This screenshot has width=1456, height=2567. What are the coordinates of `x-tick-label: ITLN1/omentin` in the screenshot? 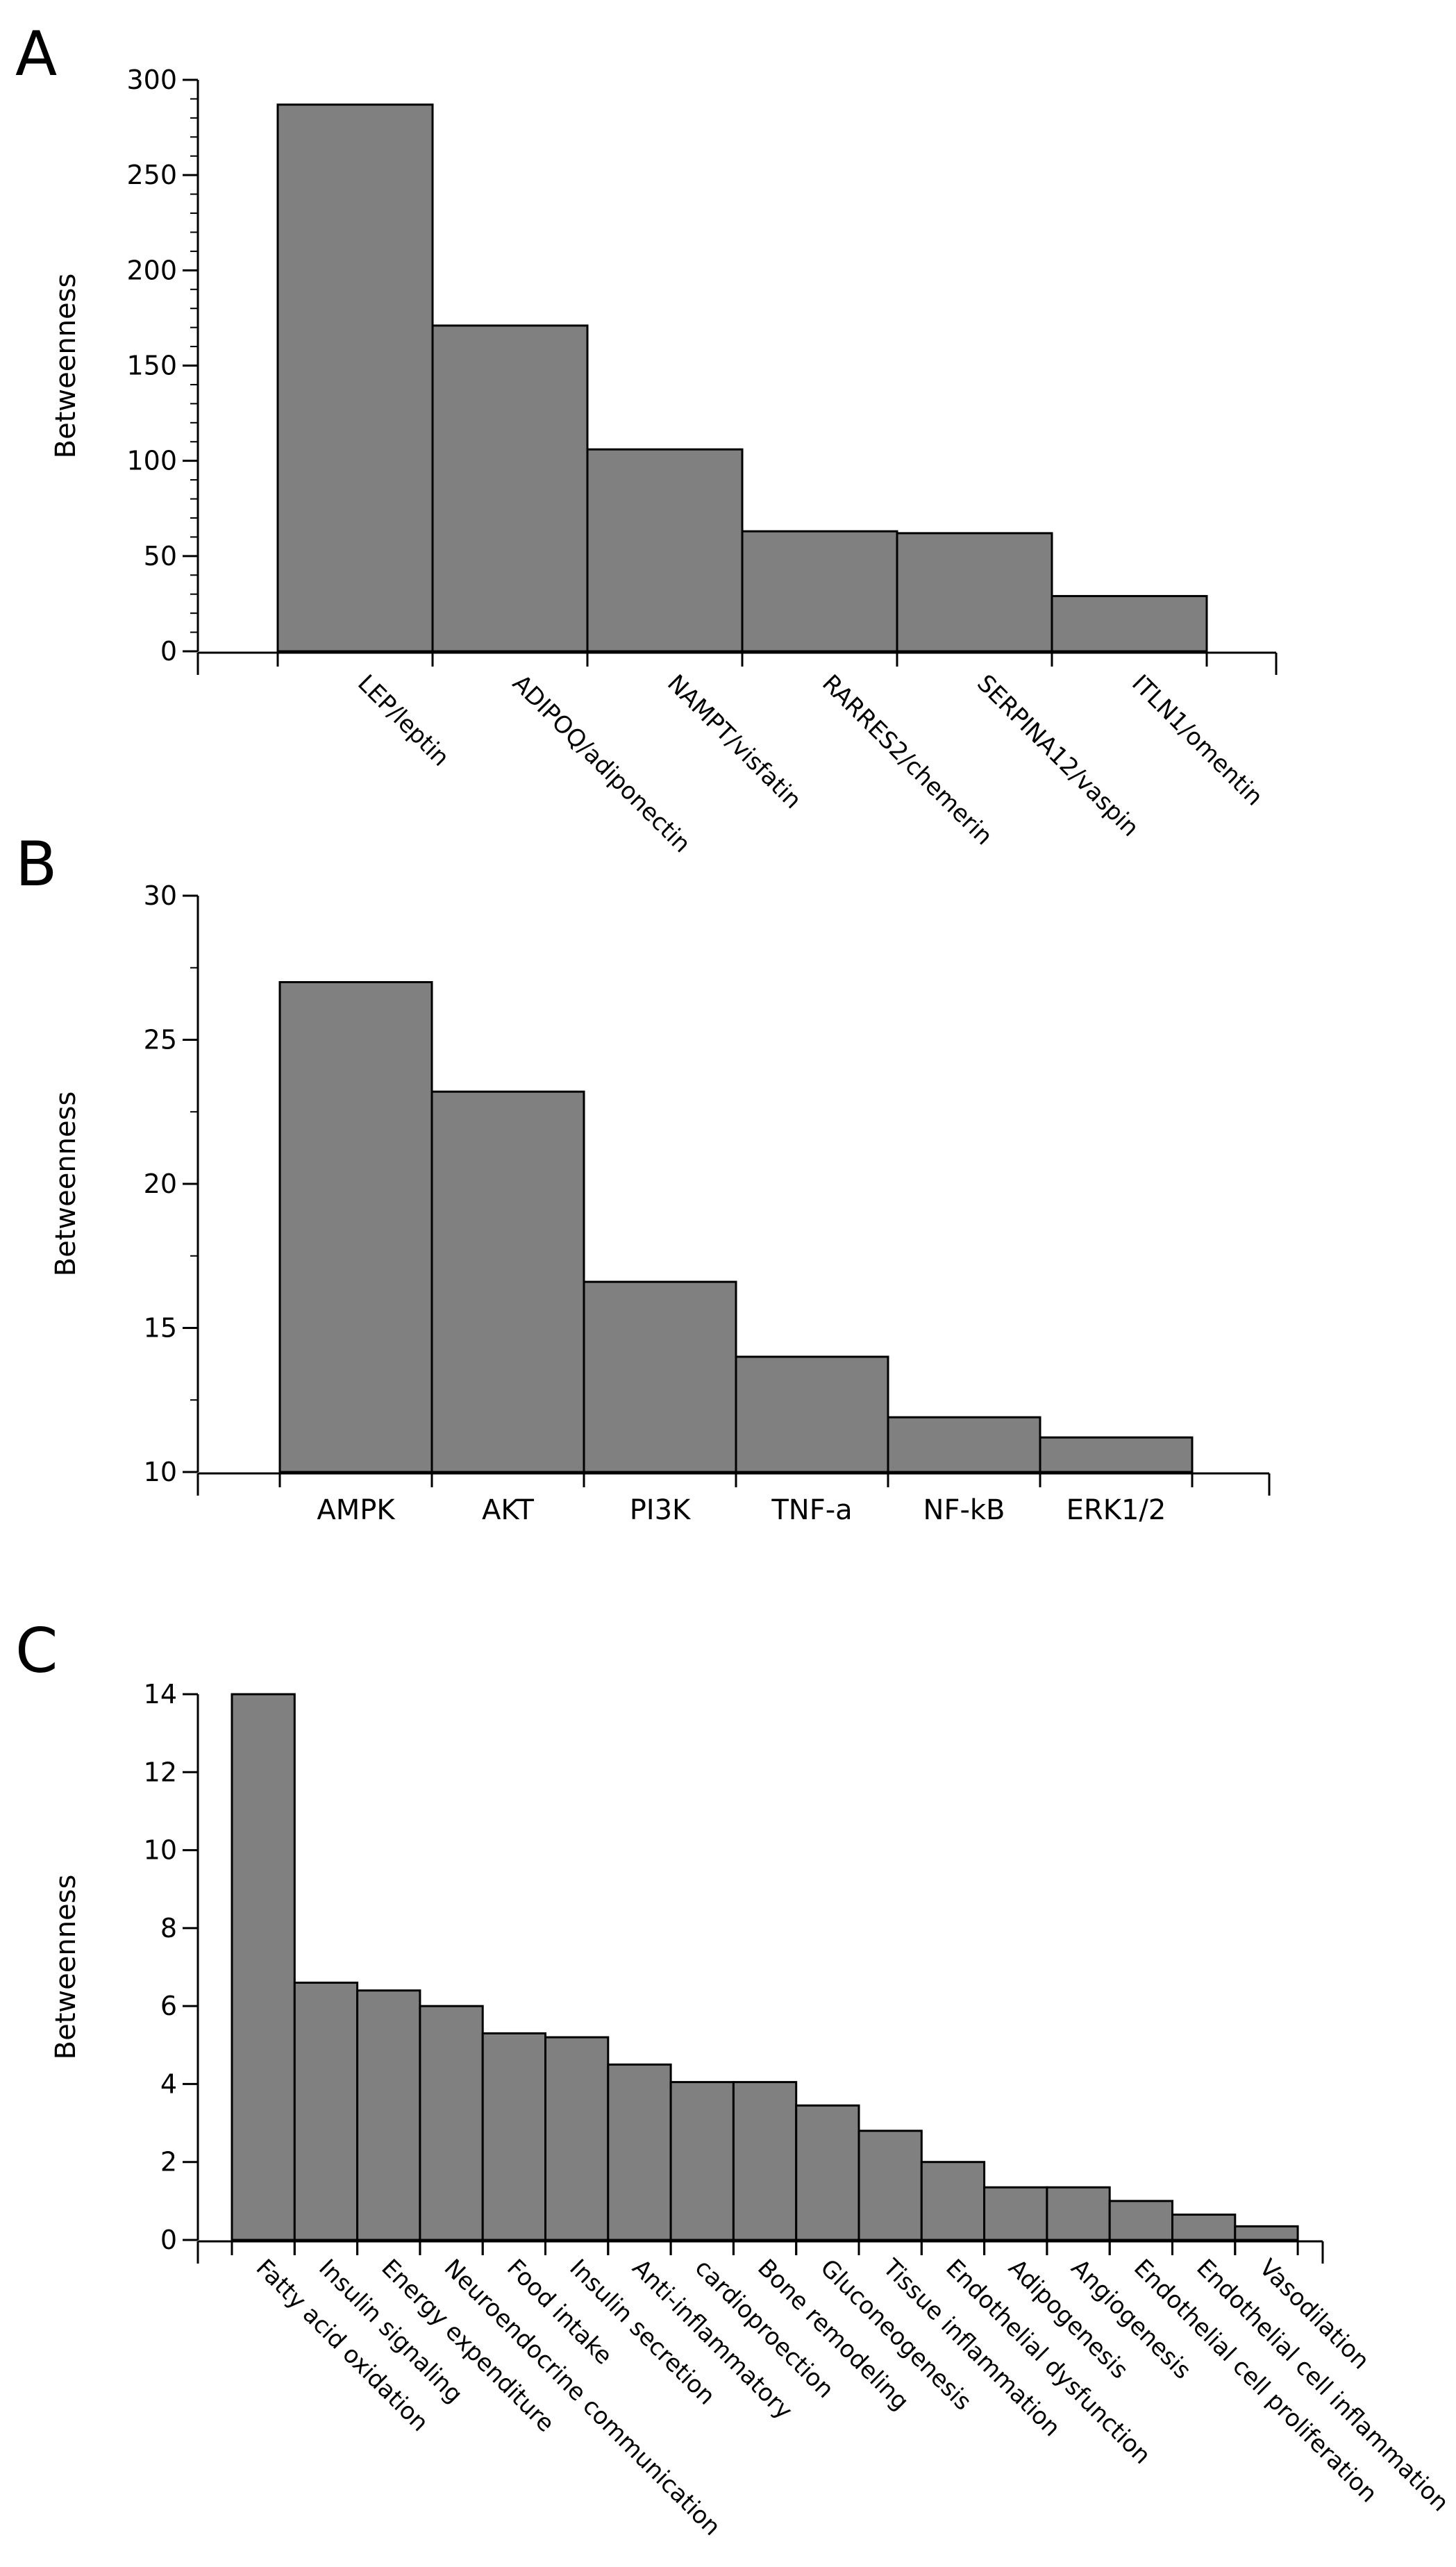 It's located at (1197, 740).